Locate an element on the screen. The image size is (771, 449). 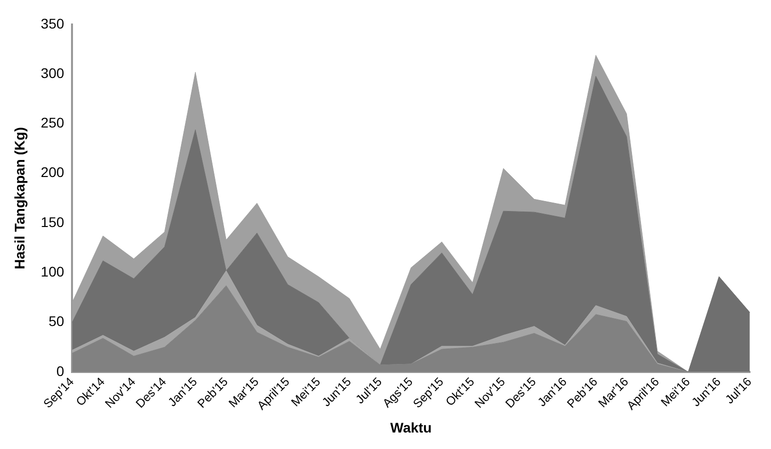
y-tick-label: 0 is located at coordinates (60, 370).